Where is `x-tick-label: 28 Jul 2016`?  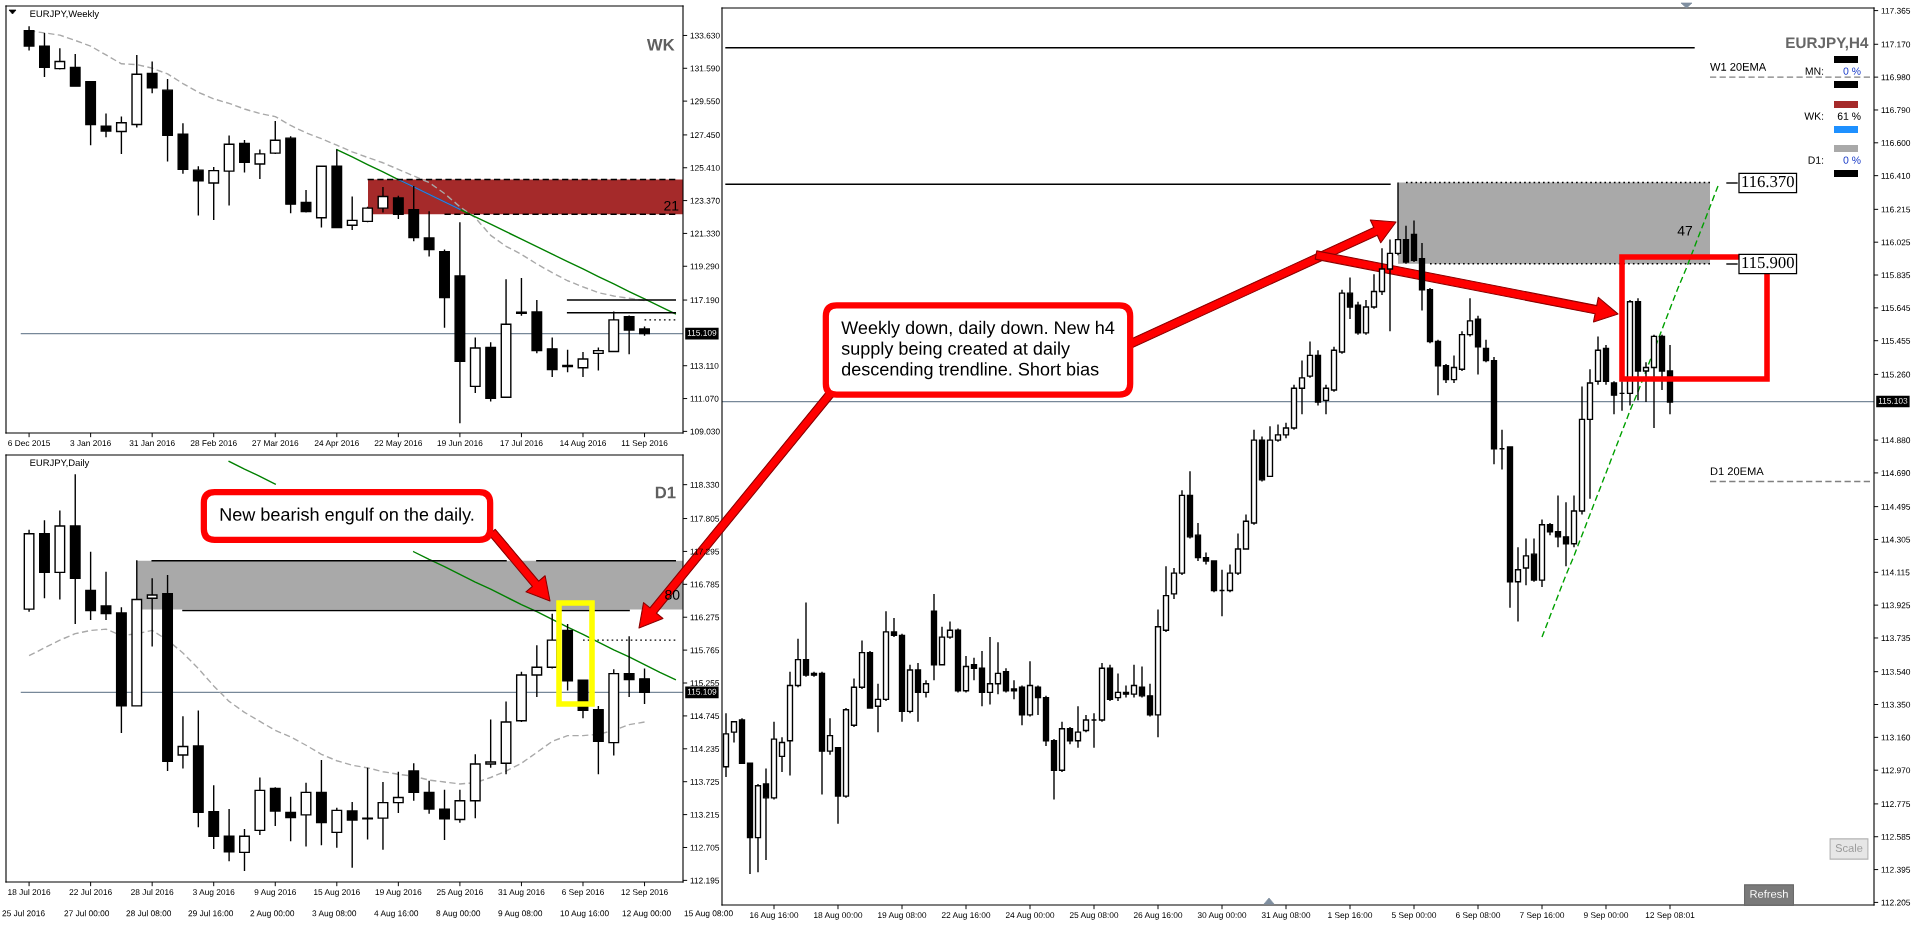
x-tick-label: 28 Jul 2016 is located at coordinates (152, 892).